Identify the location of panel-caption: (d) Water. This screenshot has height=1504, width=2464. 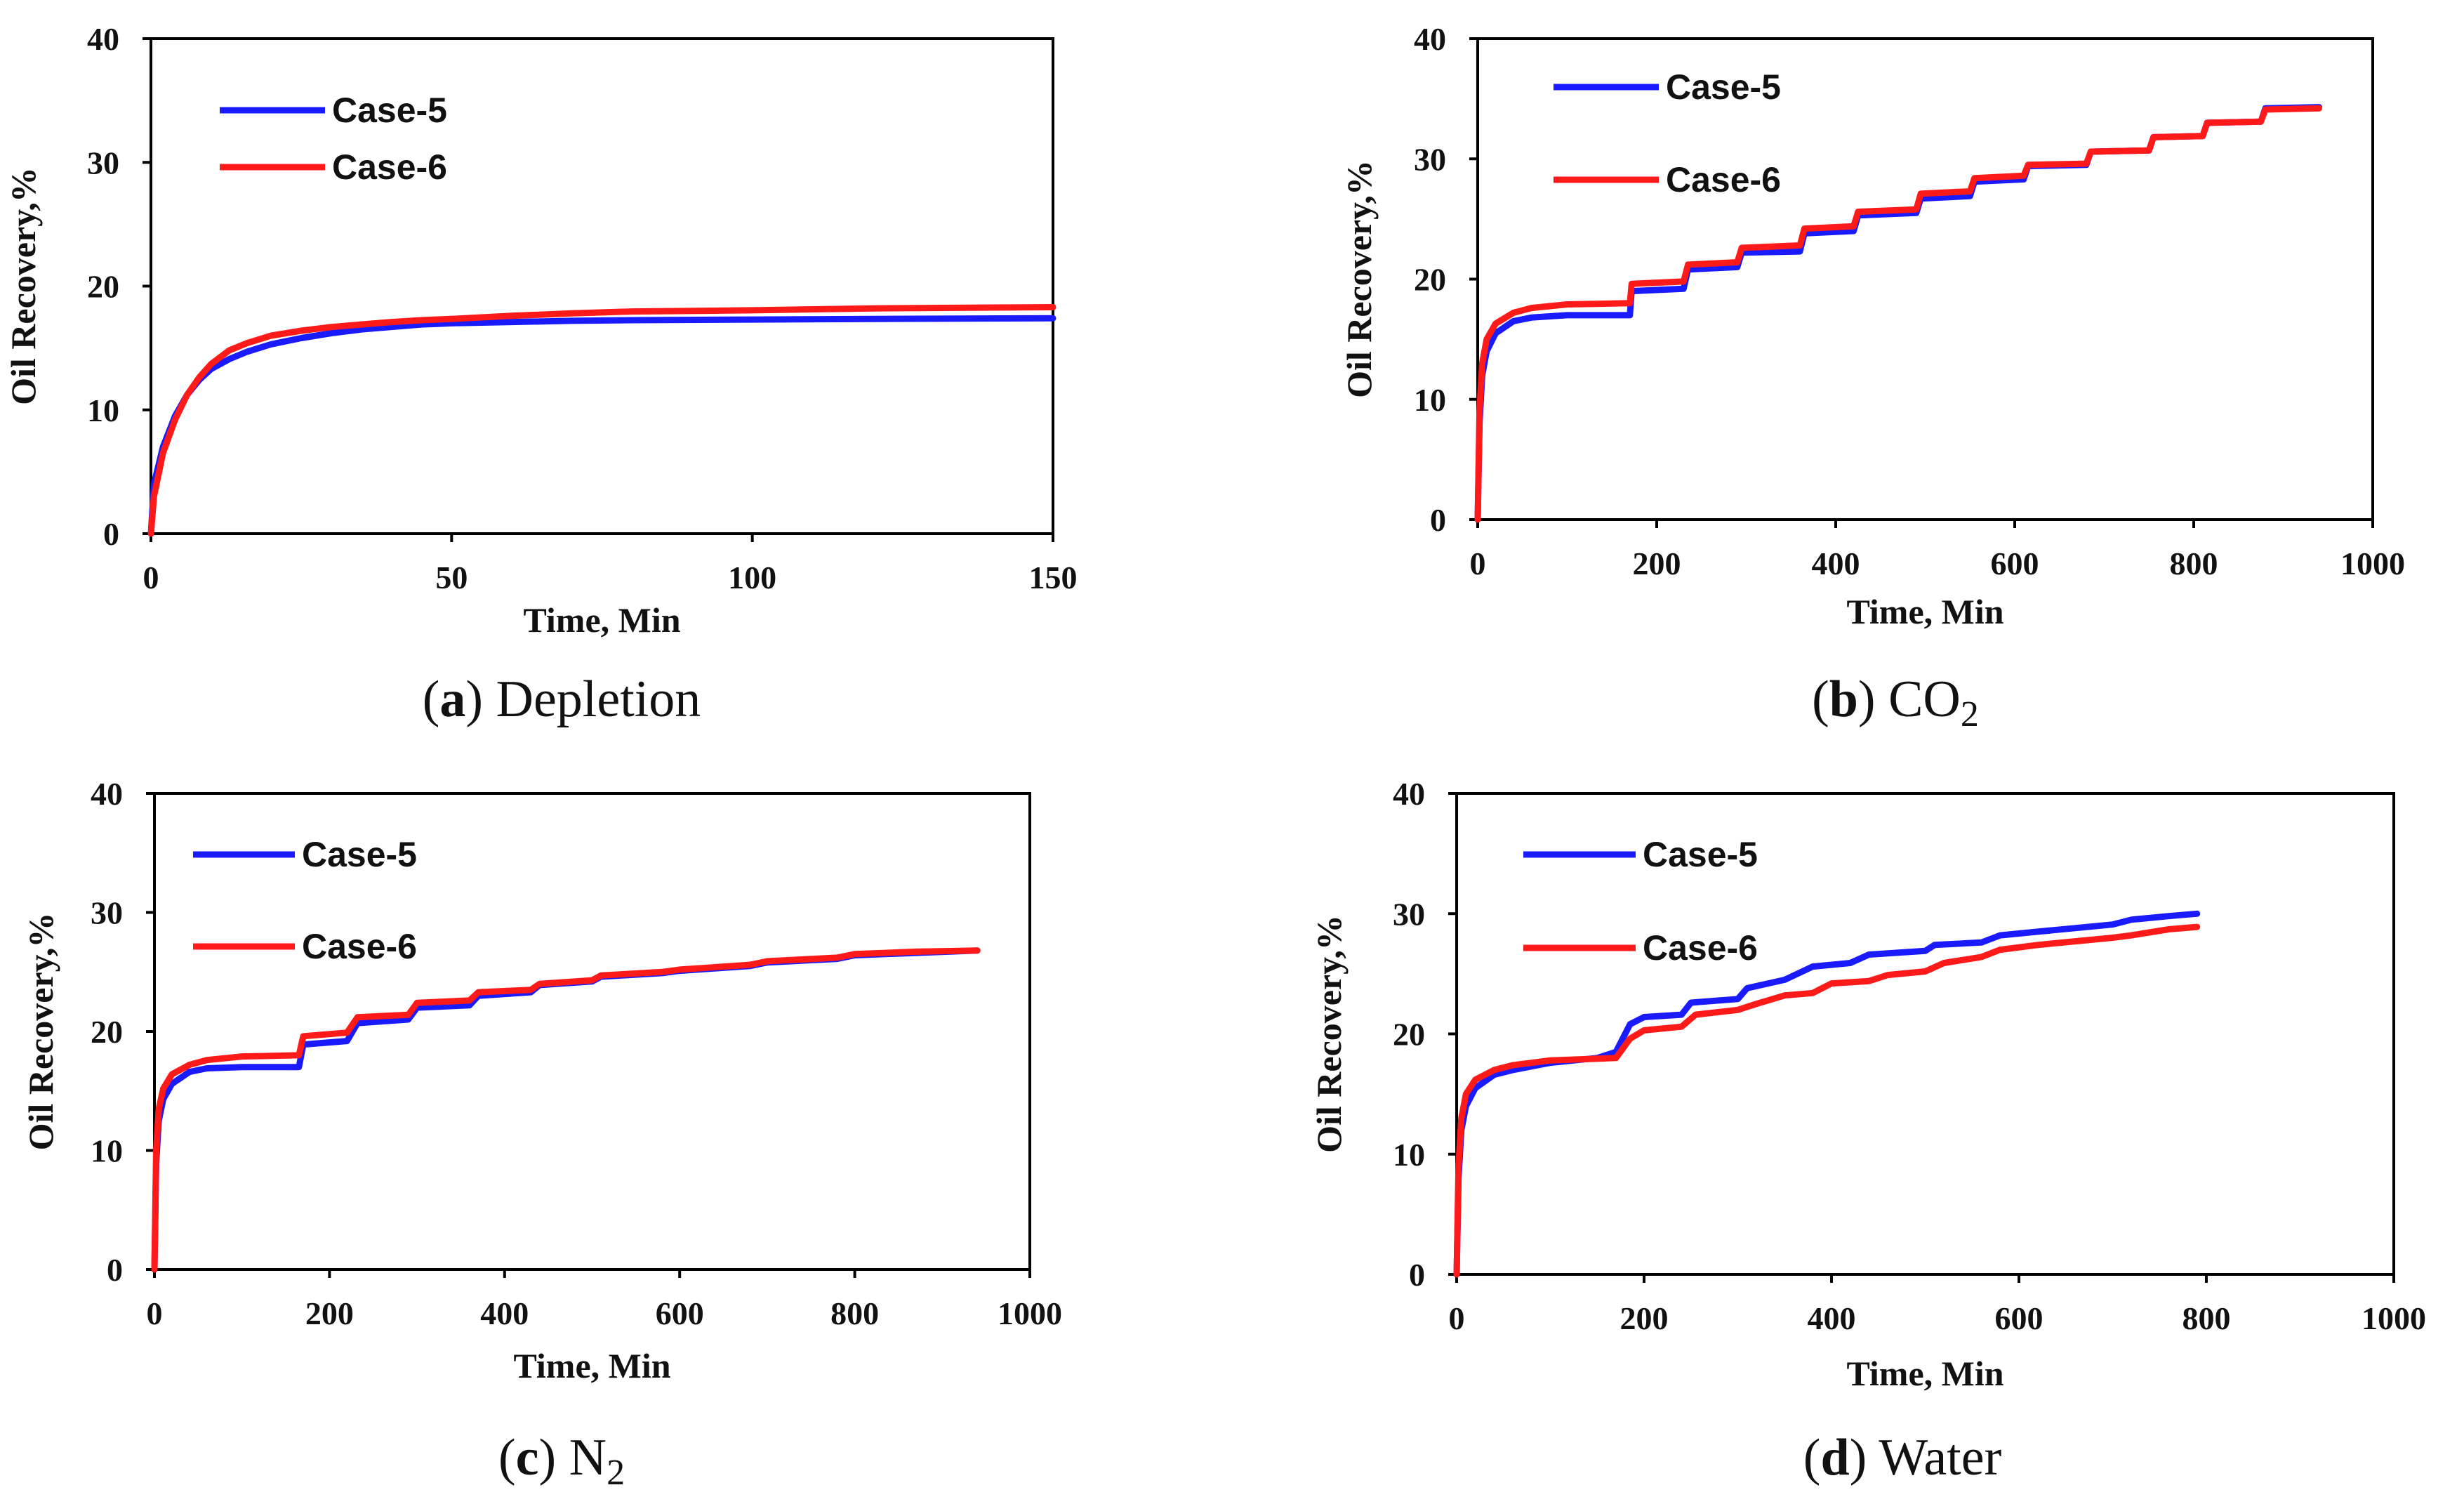
(1902, 1457).